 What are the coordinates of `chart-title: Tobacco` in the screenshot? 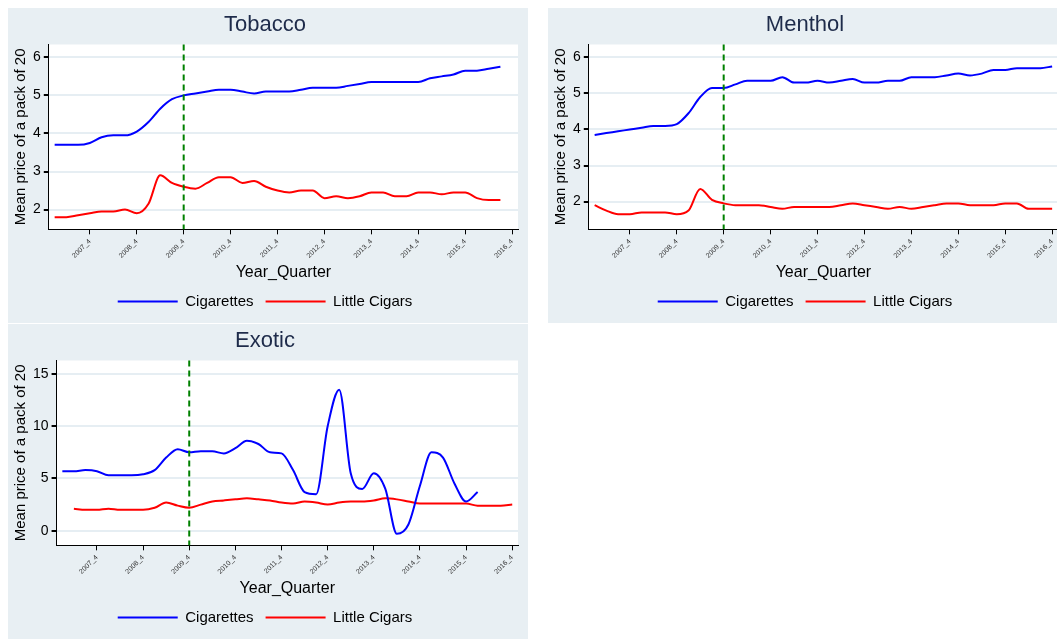 It's located at (265, 24).